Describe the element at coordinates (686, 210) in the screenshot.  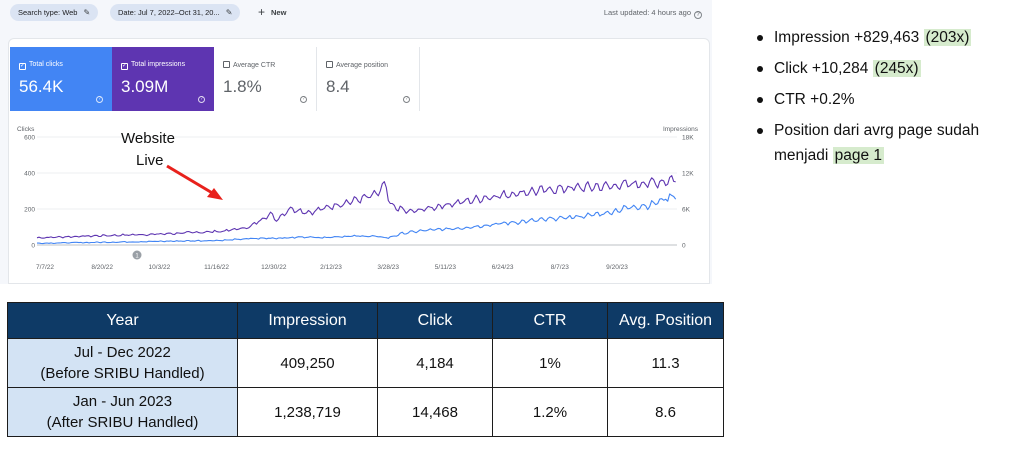
I see `right-axis-tick-label: 6K` at that location.